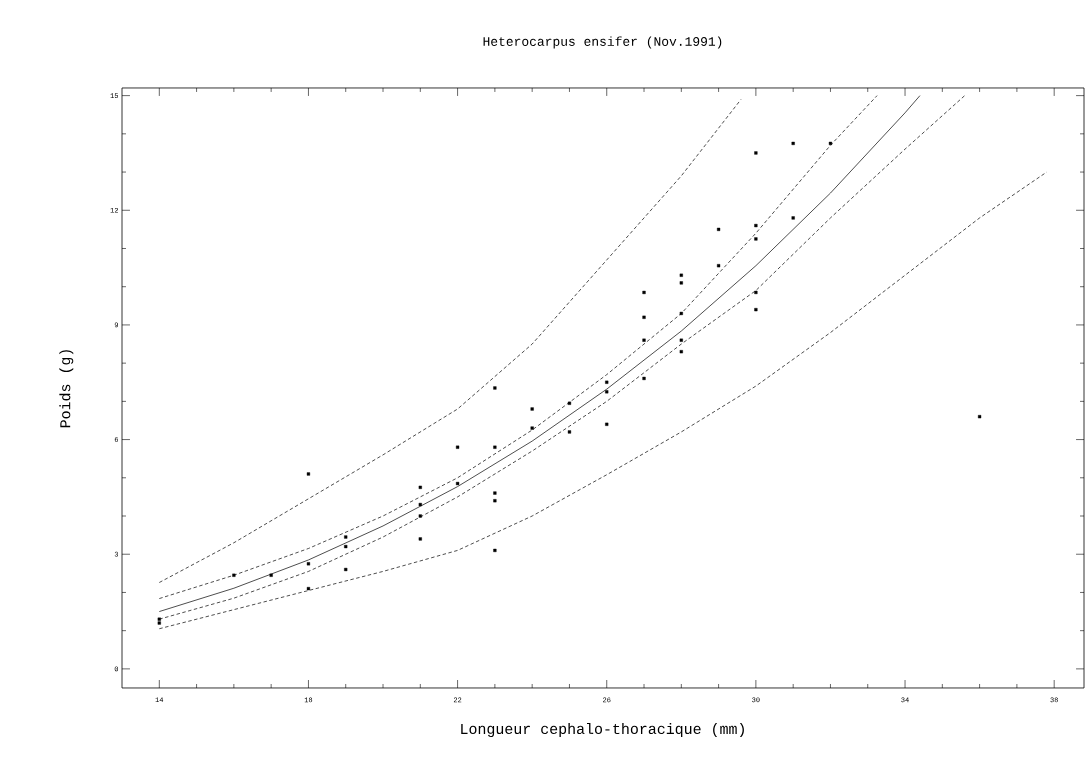 Image resolution: width=1088 pixels, height=771 pixels. I want to click on x-axis-title: Longueur cephalo-thoracique (mm), so click(602, 730).